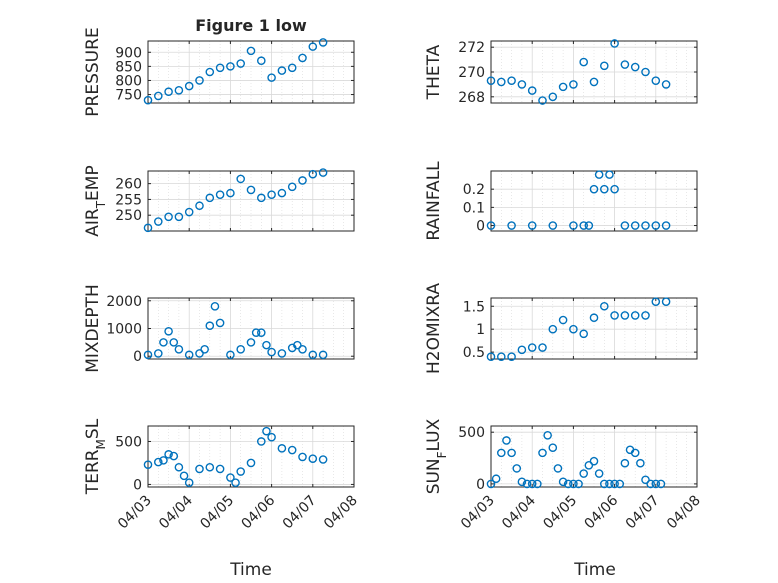 This screenshot has width=778, height=583. What do you see at coordinates (93, 328) in the screenshot?
I see `y-axis-label: MIXDEPTH` at bounding box center [93, 328].